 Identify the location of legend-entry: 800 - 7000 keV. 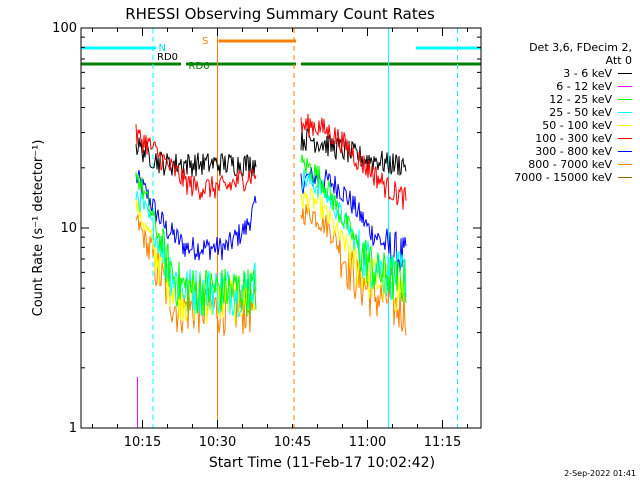
(580, 164).